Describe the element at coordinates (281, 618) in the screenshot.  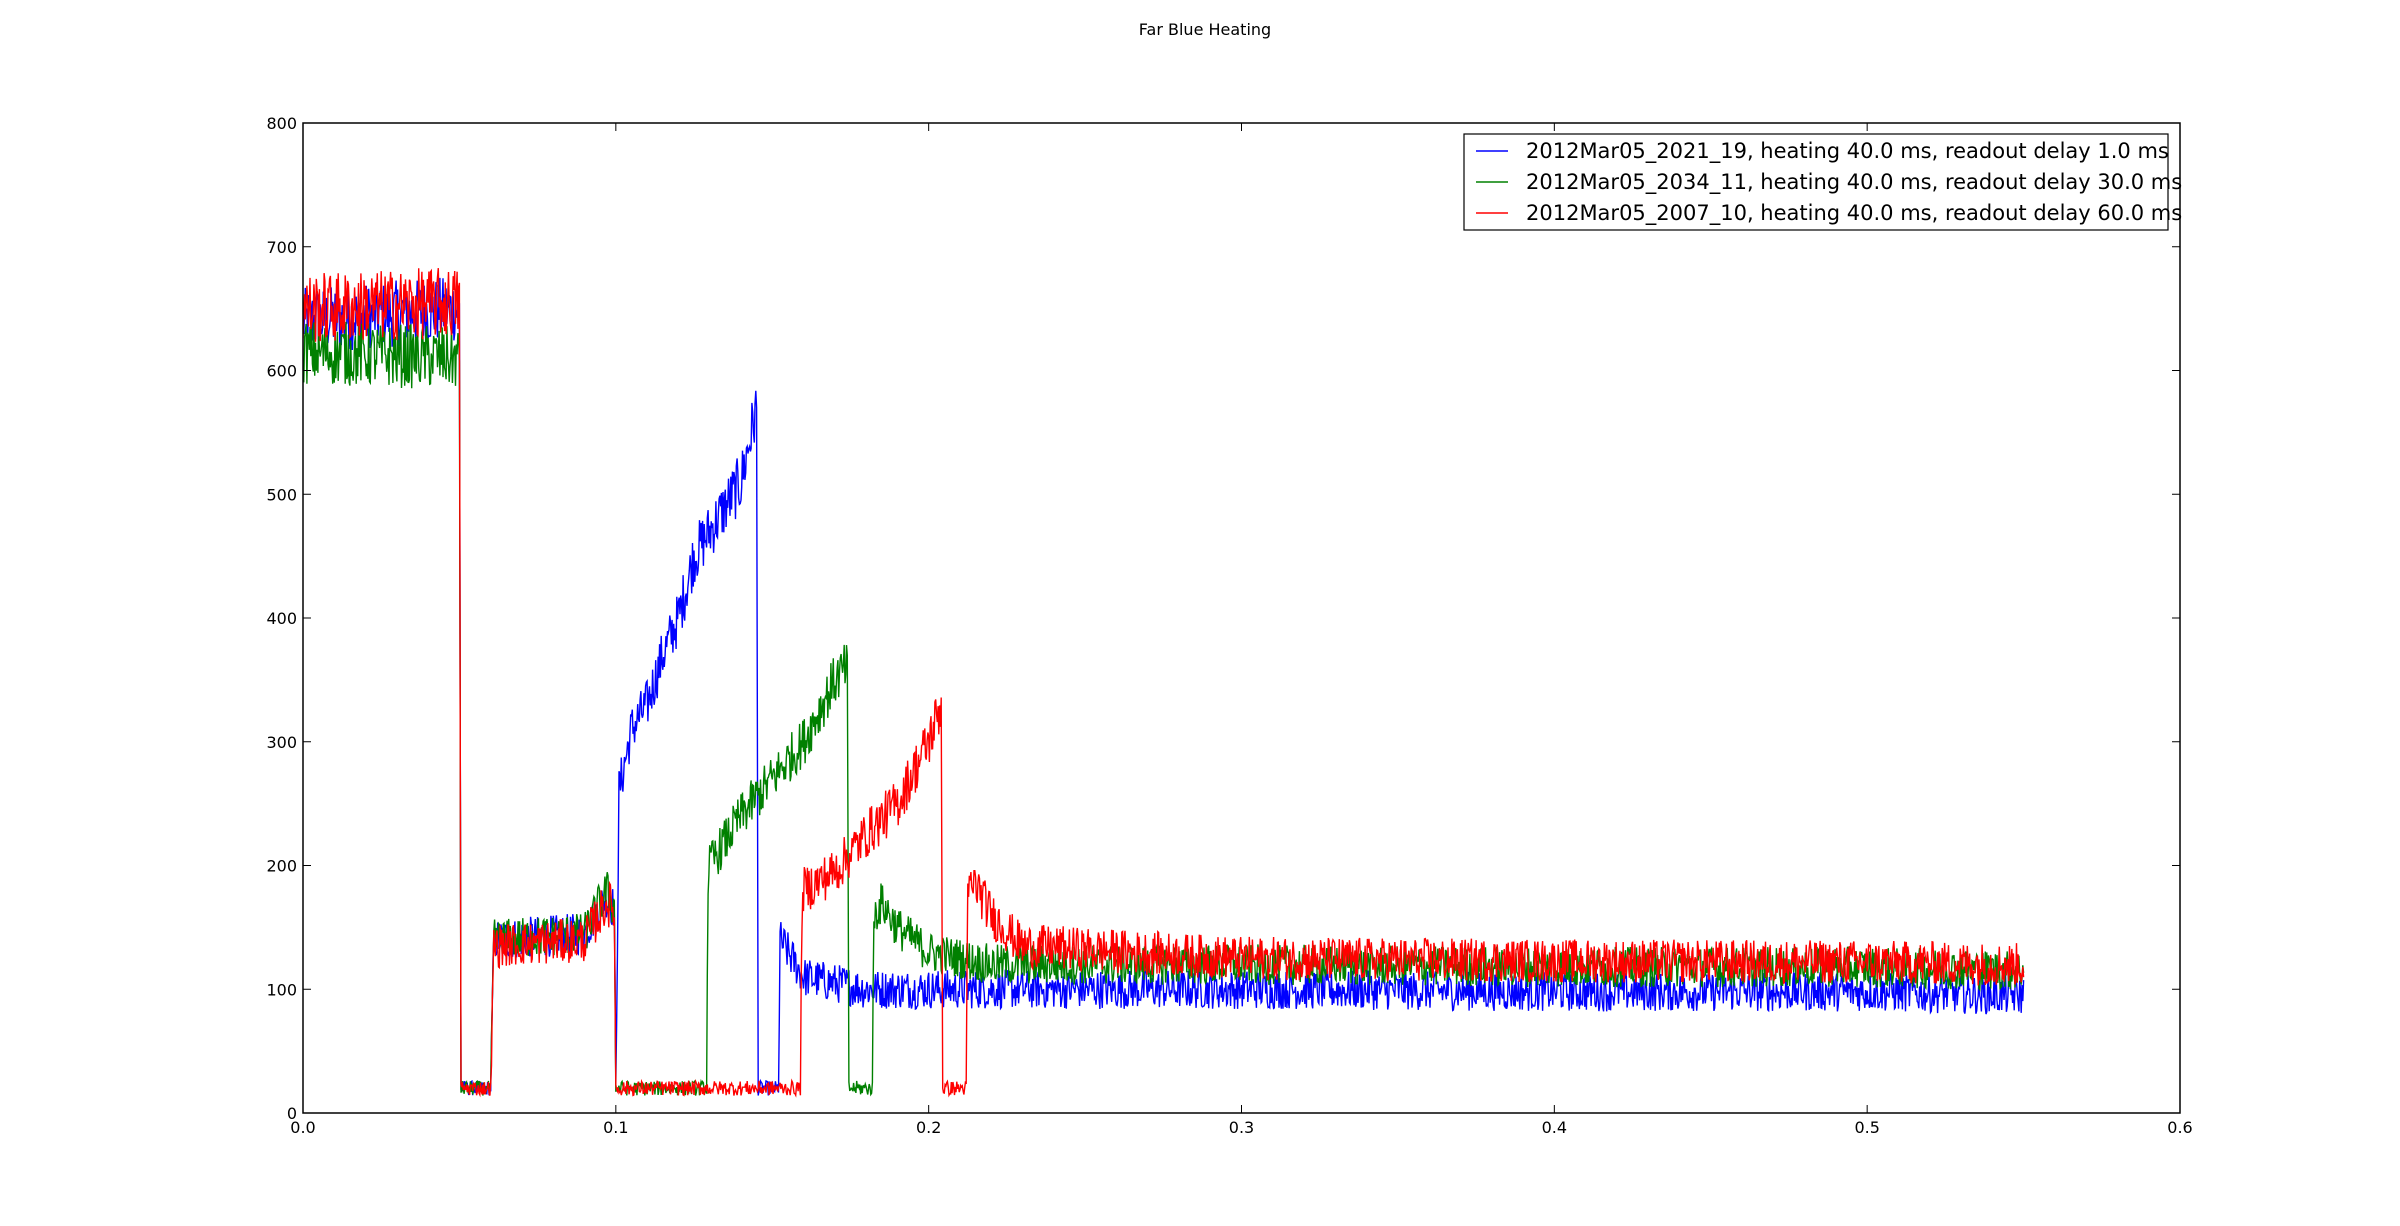
I see `y-tick-label: 400` at that location.